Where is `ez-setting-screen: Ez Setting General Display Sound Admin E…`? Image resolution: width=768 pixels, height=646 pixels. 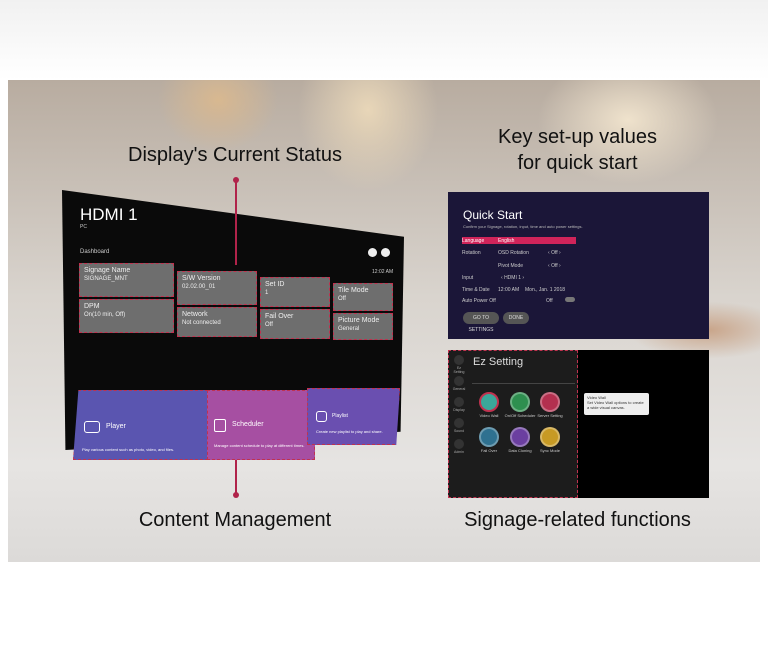
ez-setting-screen: Ez Setting General Display Sound Admin E… is located at coordinates (578, 424).